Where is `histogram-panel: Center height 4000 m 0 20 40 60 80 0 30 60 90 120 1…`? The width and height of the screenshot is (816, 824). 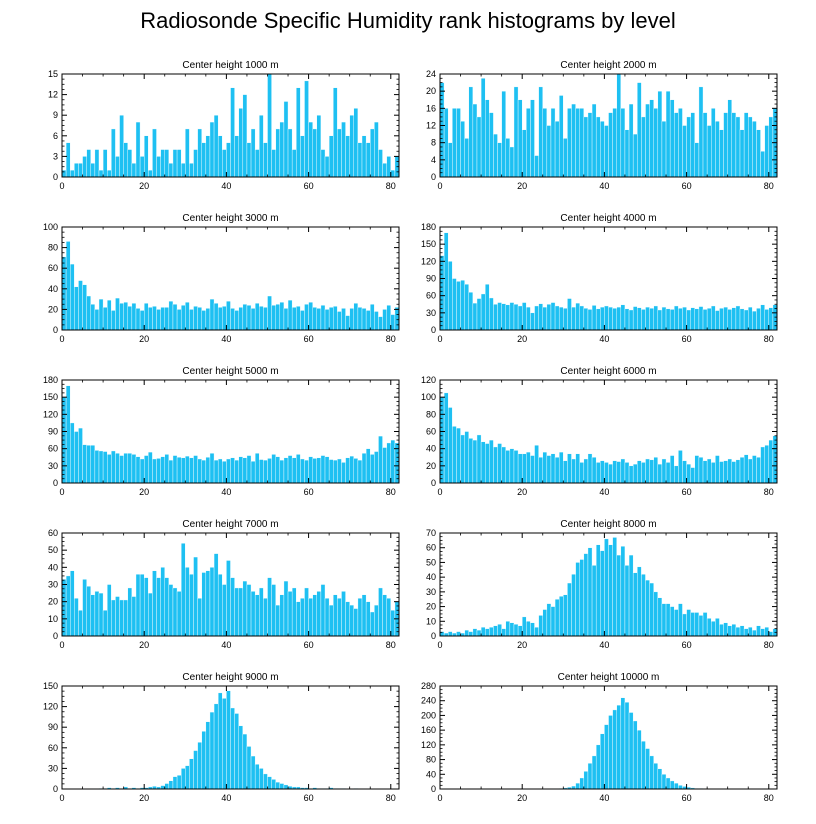 histogram-panel: Center height 4000 m 0 20 40 60 80 0 30 60 90 120 1… is located at coordinates (599, 278).